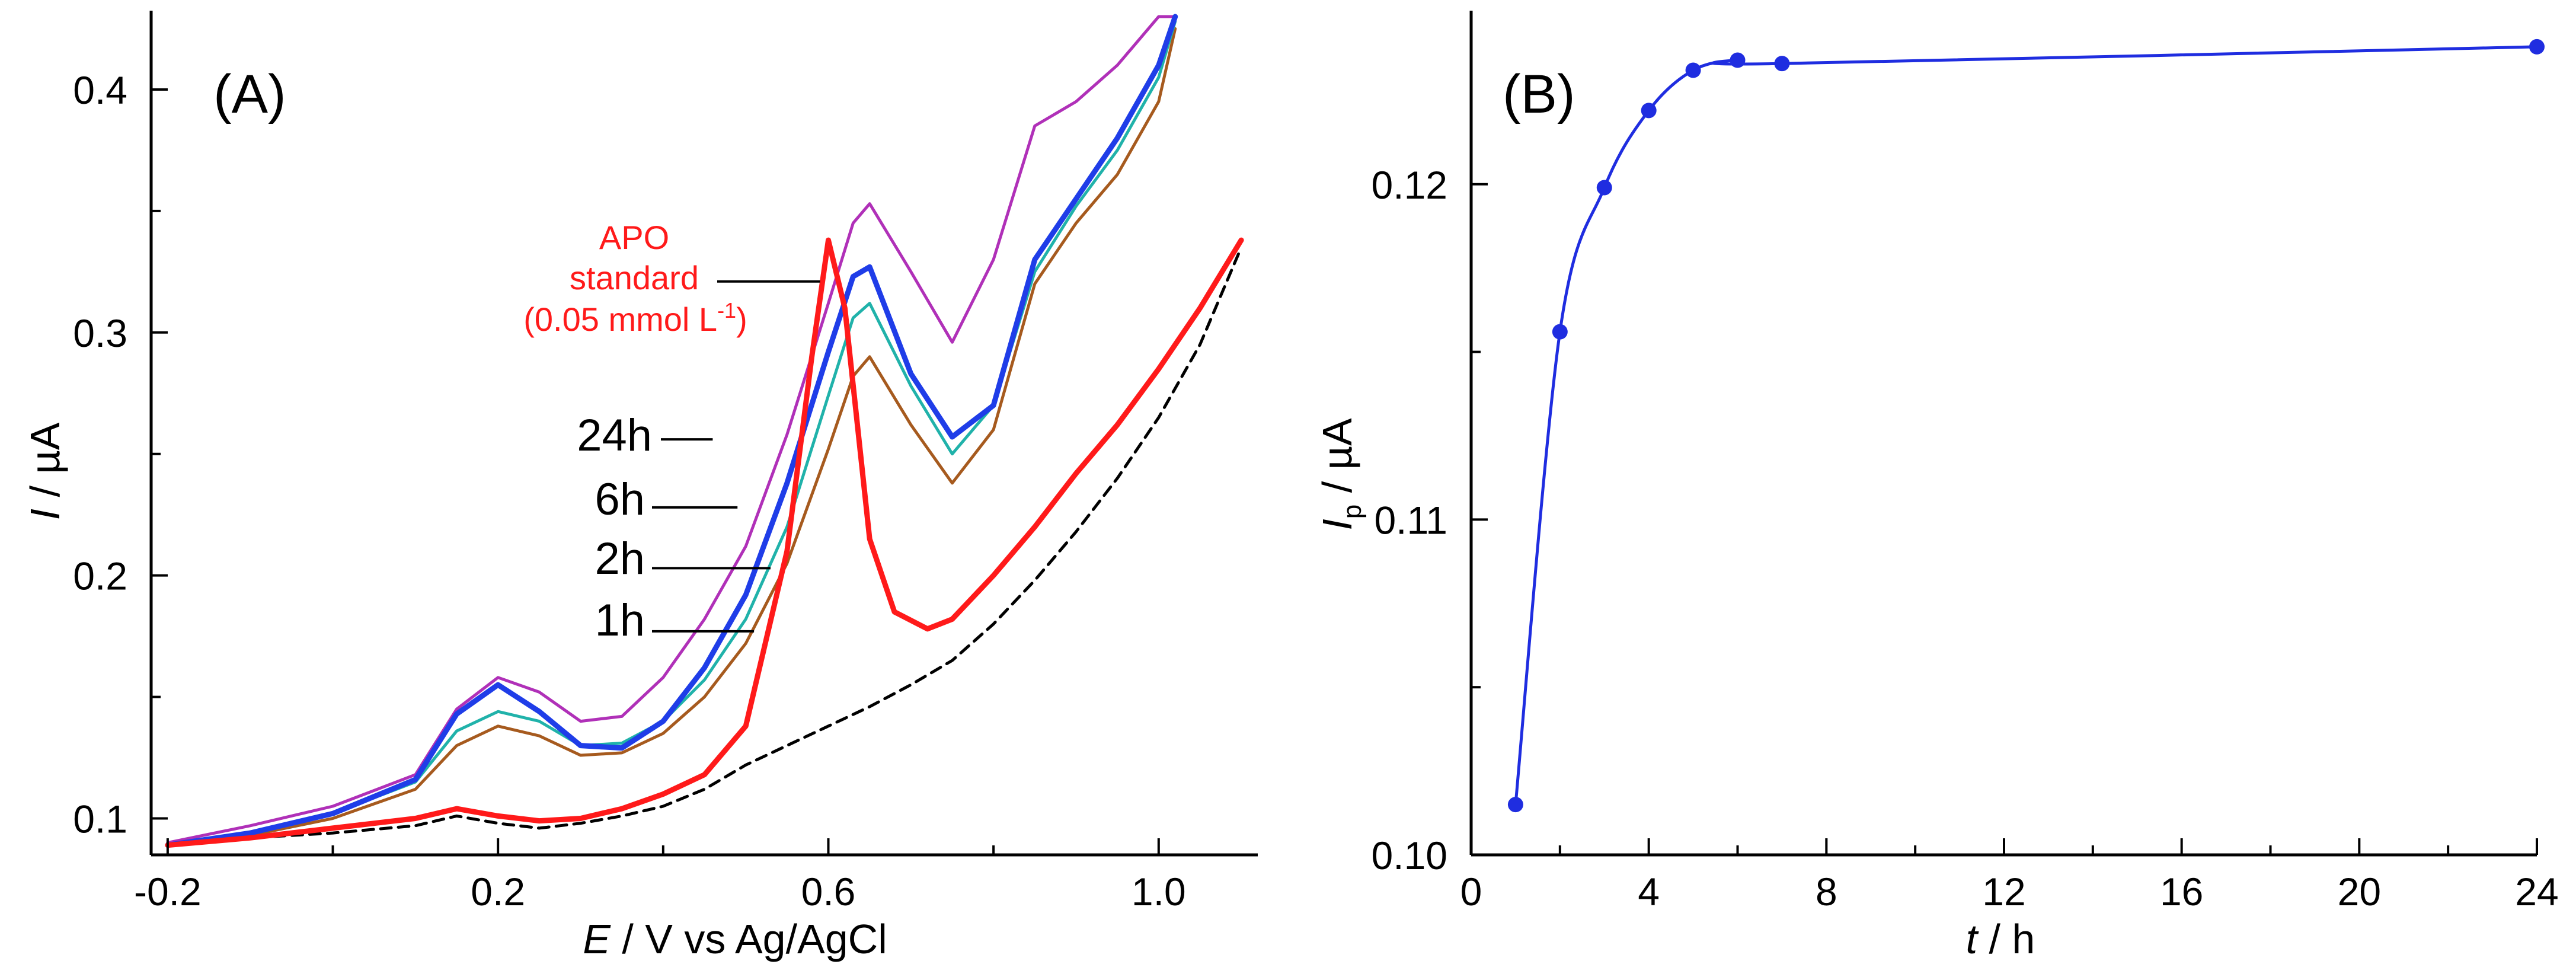 The image size is (2576, 977). What do you see at coordinates (620, 620) in the screenshot?
I see `label-1h: 1h` at bounding box center [620, 620].